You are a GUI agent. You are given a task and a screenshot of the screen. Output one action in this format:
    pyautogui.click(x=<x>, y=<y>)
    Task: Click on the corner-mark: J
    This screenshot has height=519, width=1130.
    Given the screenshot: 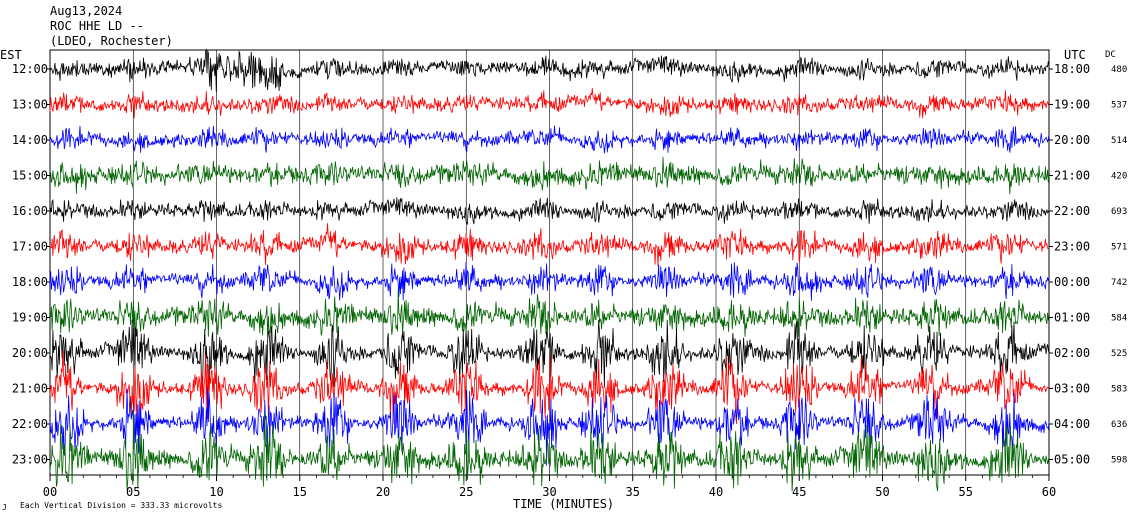 What is the action you would take?
    pyautogui.click(x=4, y=507)
    